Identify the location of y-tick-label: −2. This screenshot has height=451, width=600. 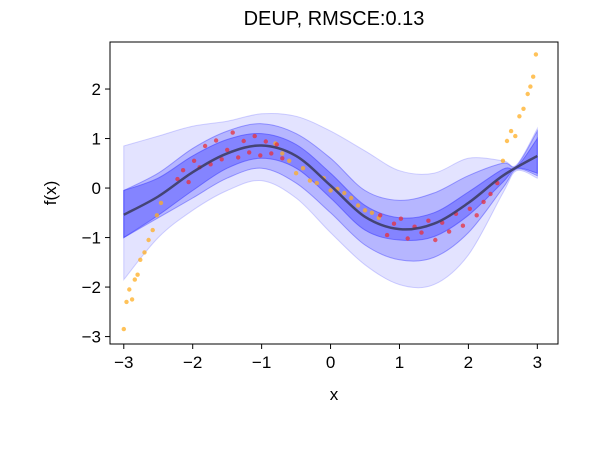
(91, 287).